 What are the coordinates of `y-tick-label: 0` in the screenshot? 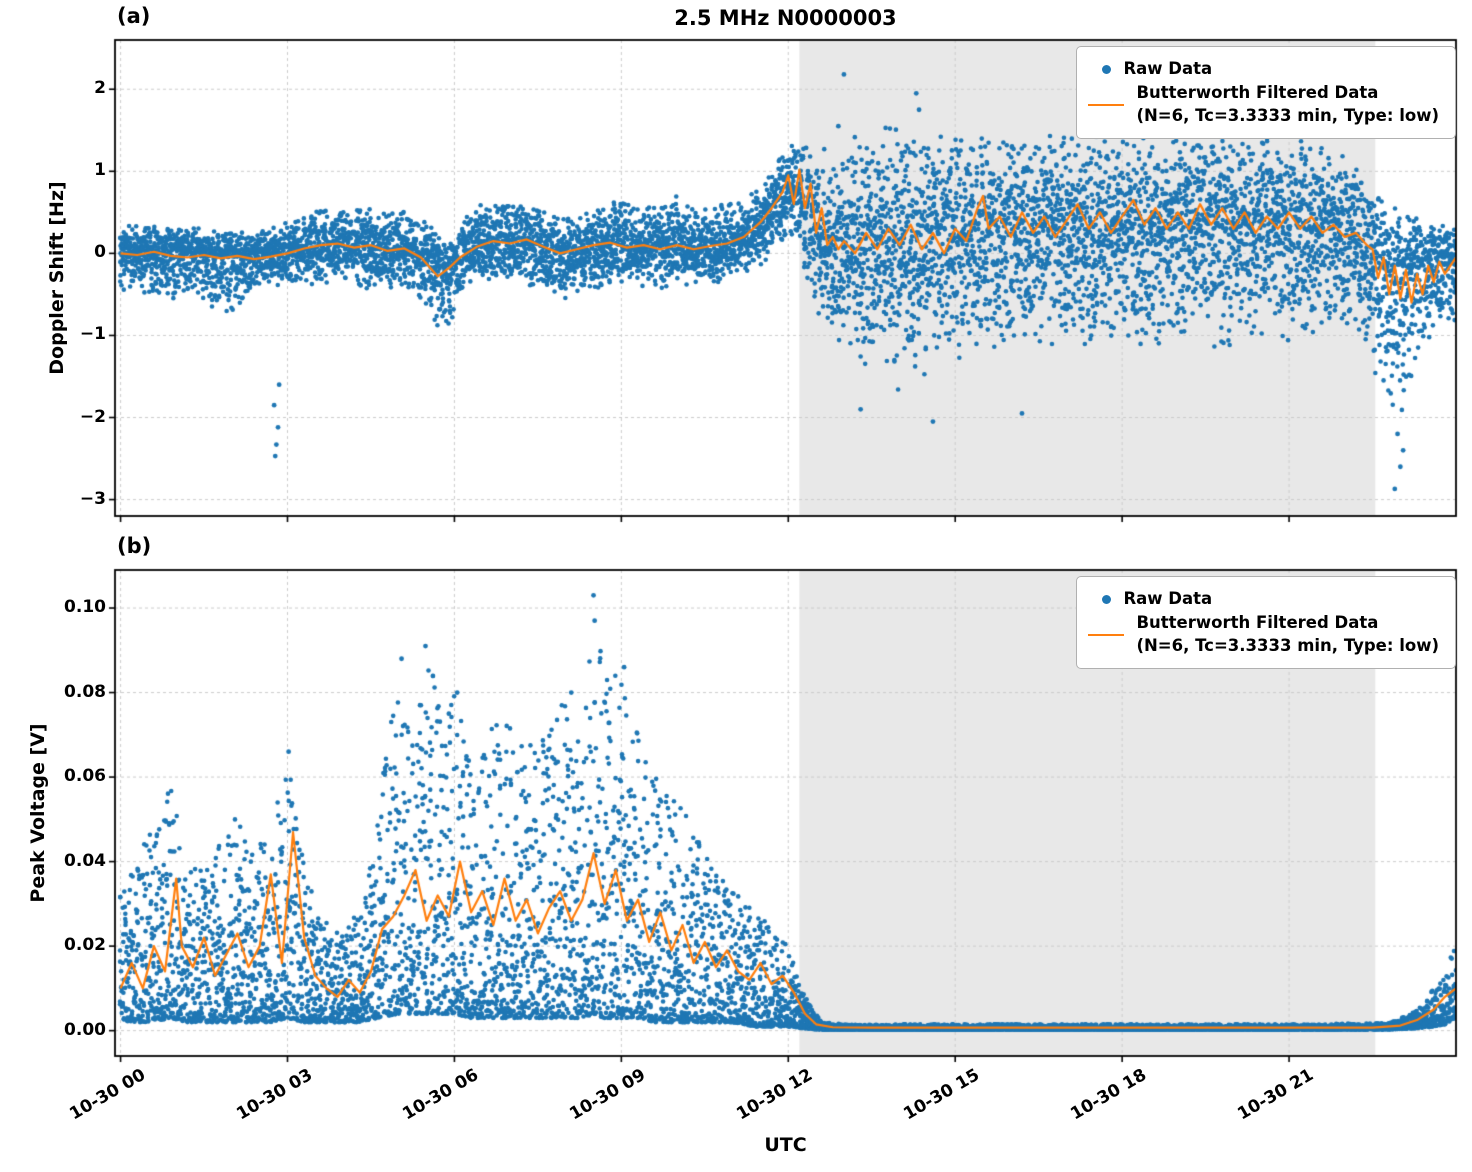 It's located at (100, 252).